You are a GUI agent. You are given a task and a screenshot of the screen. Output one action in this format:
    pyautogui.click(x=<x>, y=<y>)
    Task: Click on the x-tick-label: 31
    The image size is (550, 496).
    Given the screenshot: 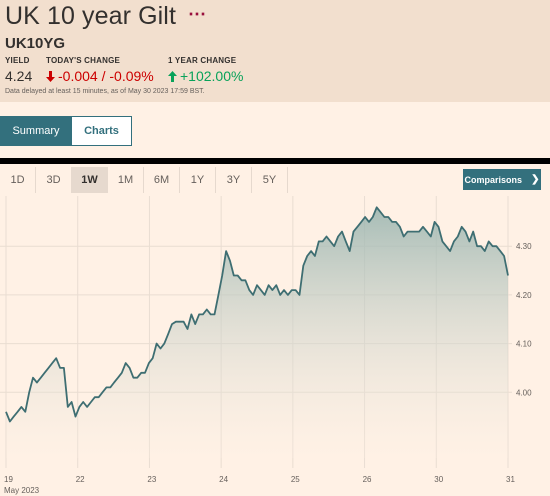 What is the action you would take?
    pyautogui.click(x=510, y=479)
    